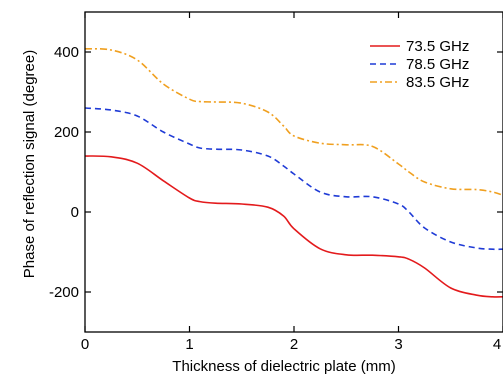  I want to click on x-tick-label: 4, so click(497, 344).